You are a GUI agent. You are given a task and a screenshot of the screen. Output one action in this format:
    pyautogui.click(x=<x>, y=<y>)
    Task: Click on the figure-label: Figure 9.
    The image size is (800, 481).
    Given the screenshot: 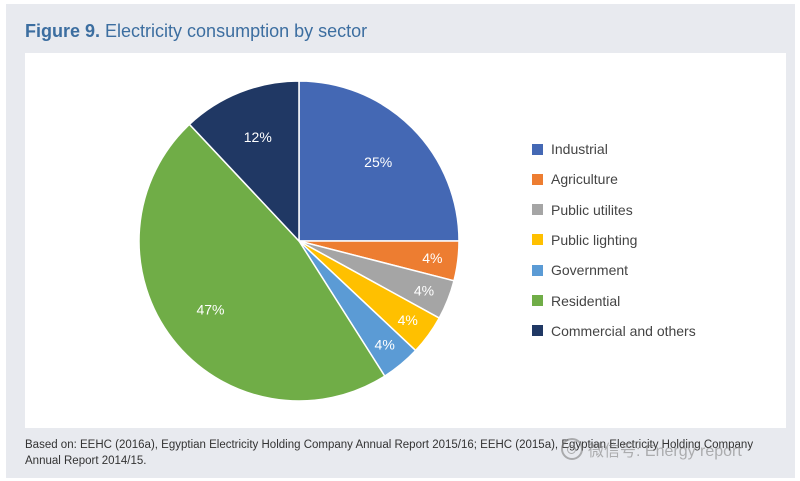 What is the action you would take?
    pyautogui.click(x=63, y=31)
    